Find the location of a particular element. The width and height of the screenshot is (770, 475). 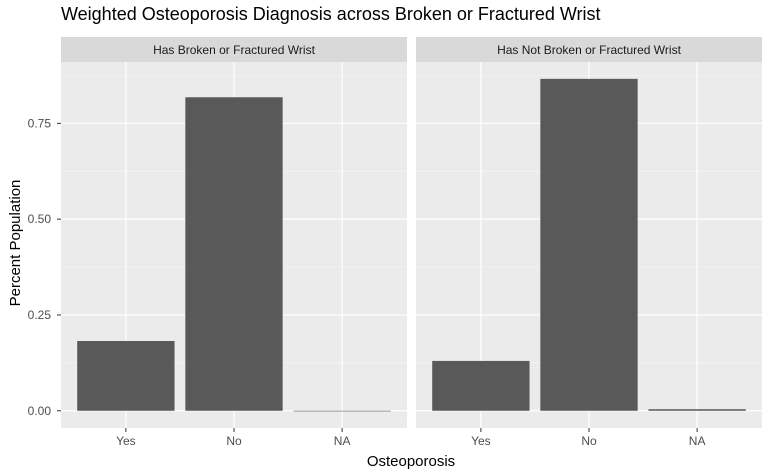

x-axis-title: Osteoporosis is located at coordinates (411, 461).